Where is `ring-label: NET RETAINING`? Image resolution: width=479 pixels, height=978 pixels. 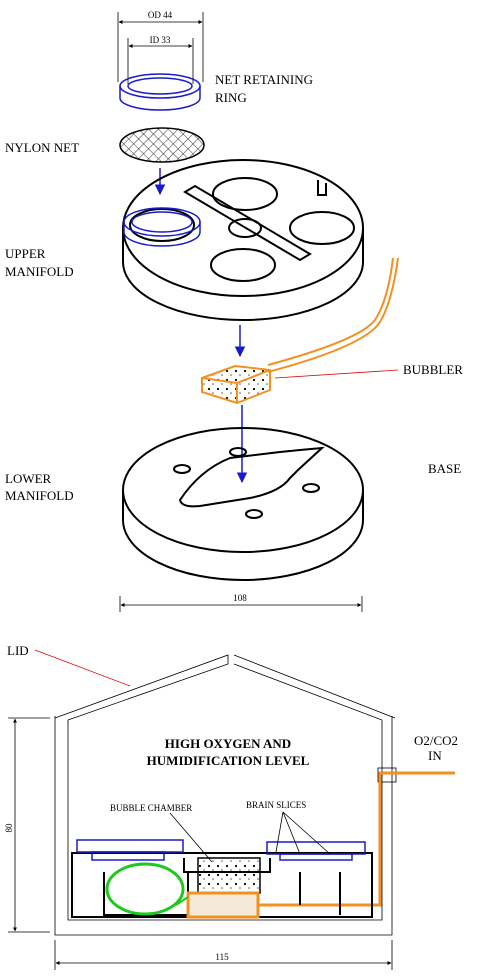
ring-label: NET RETAINING is located at coordinates (264, 79).